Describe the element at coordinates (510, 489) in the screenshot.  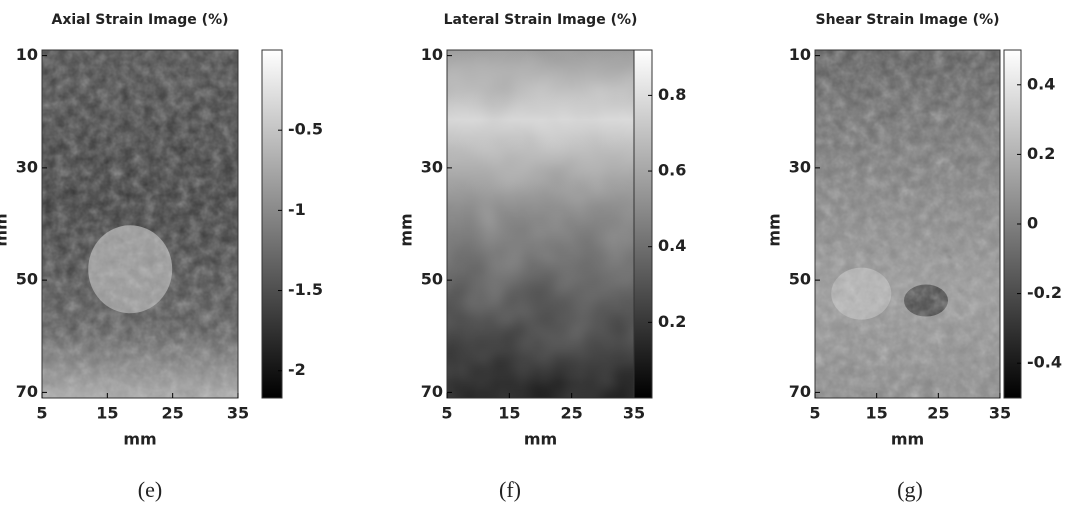
I see `panel-caption: (f)` at that location.